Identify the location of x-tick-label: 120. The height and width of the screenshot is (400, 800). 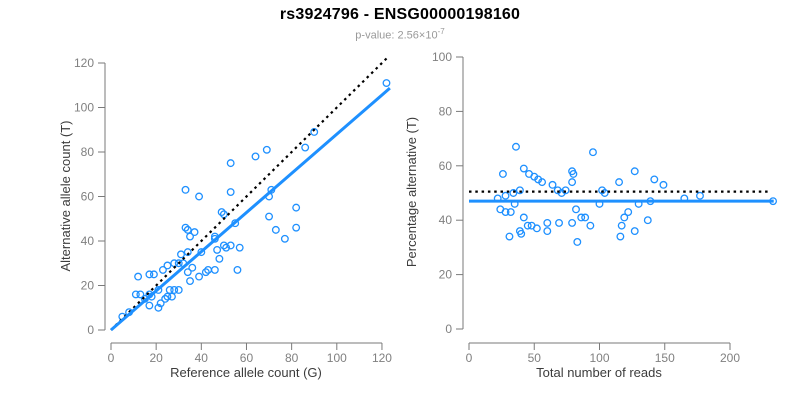
(382, 358).